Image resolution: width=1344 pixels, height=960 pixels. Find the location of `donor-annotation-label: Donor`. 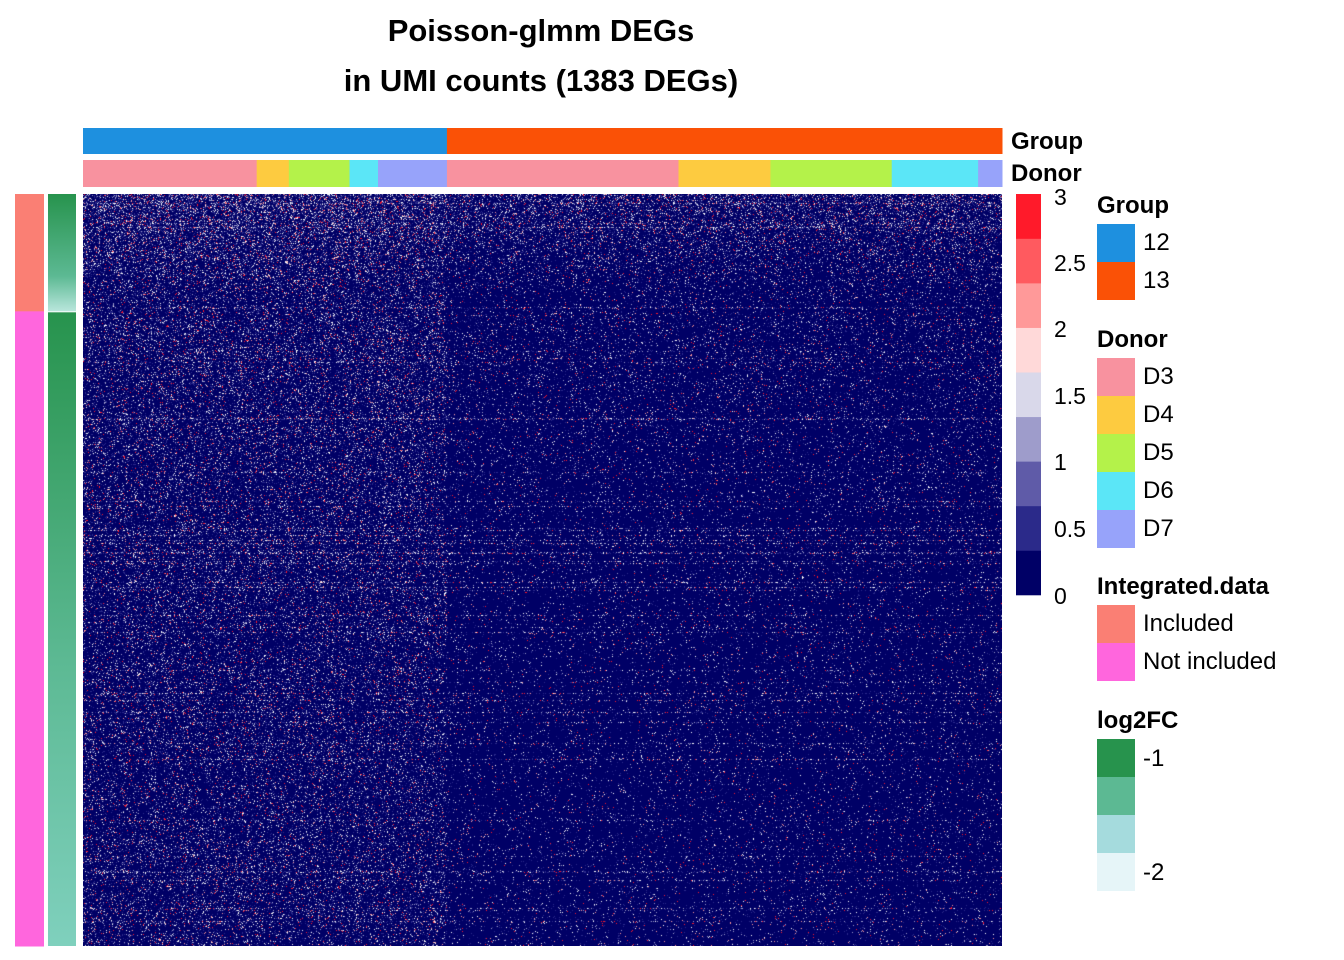

donor-annotation-label: Donor is located at coordinates (1046, 173).